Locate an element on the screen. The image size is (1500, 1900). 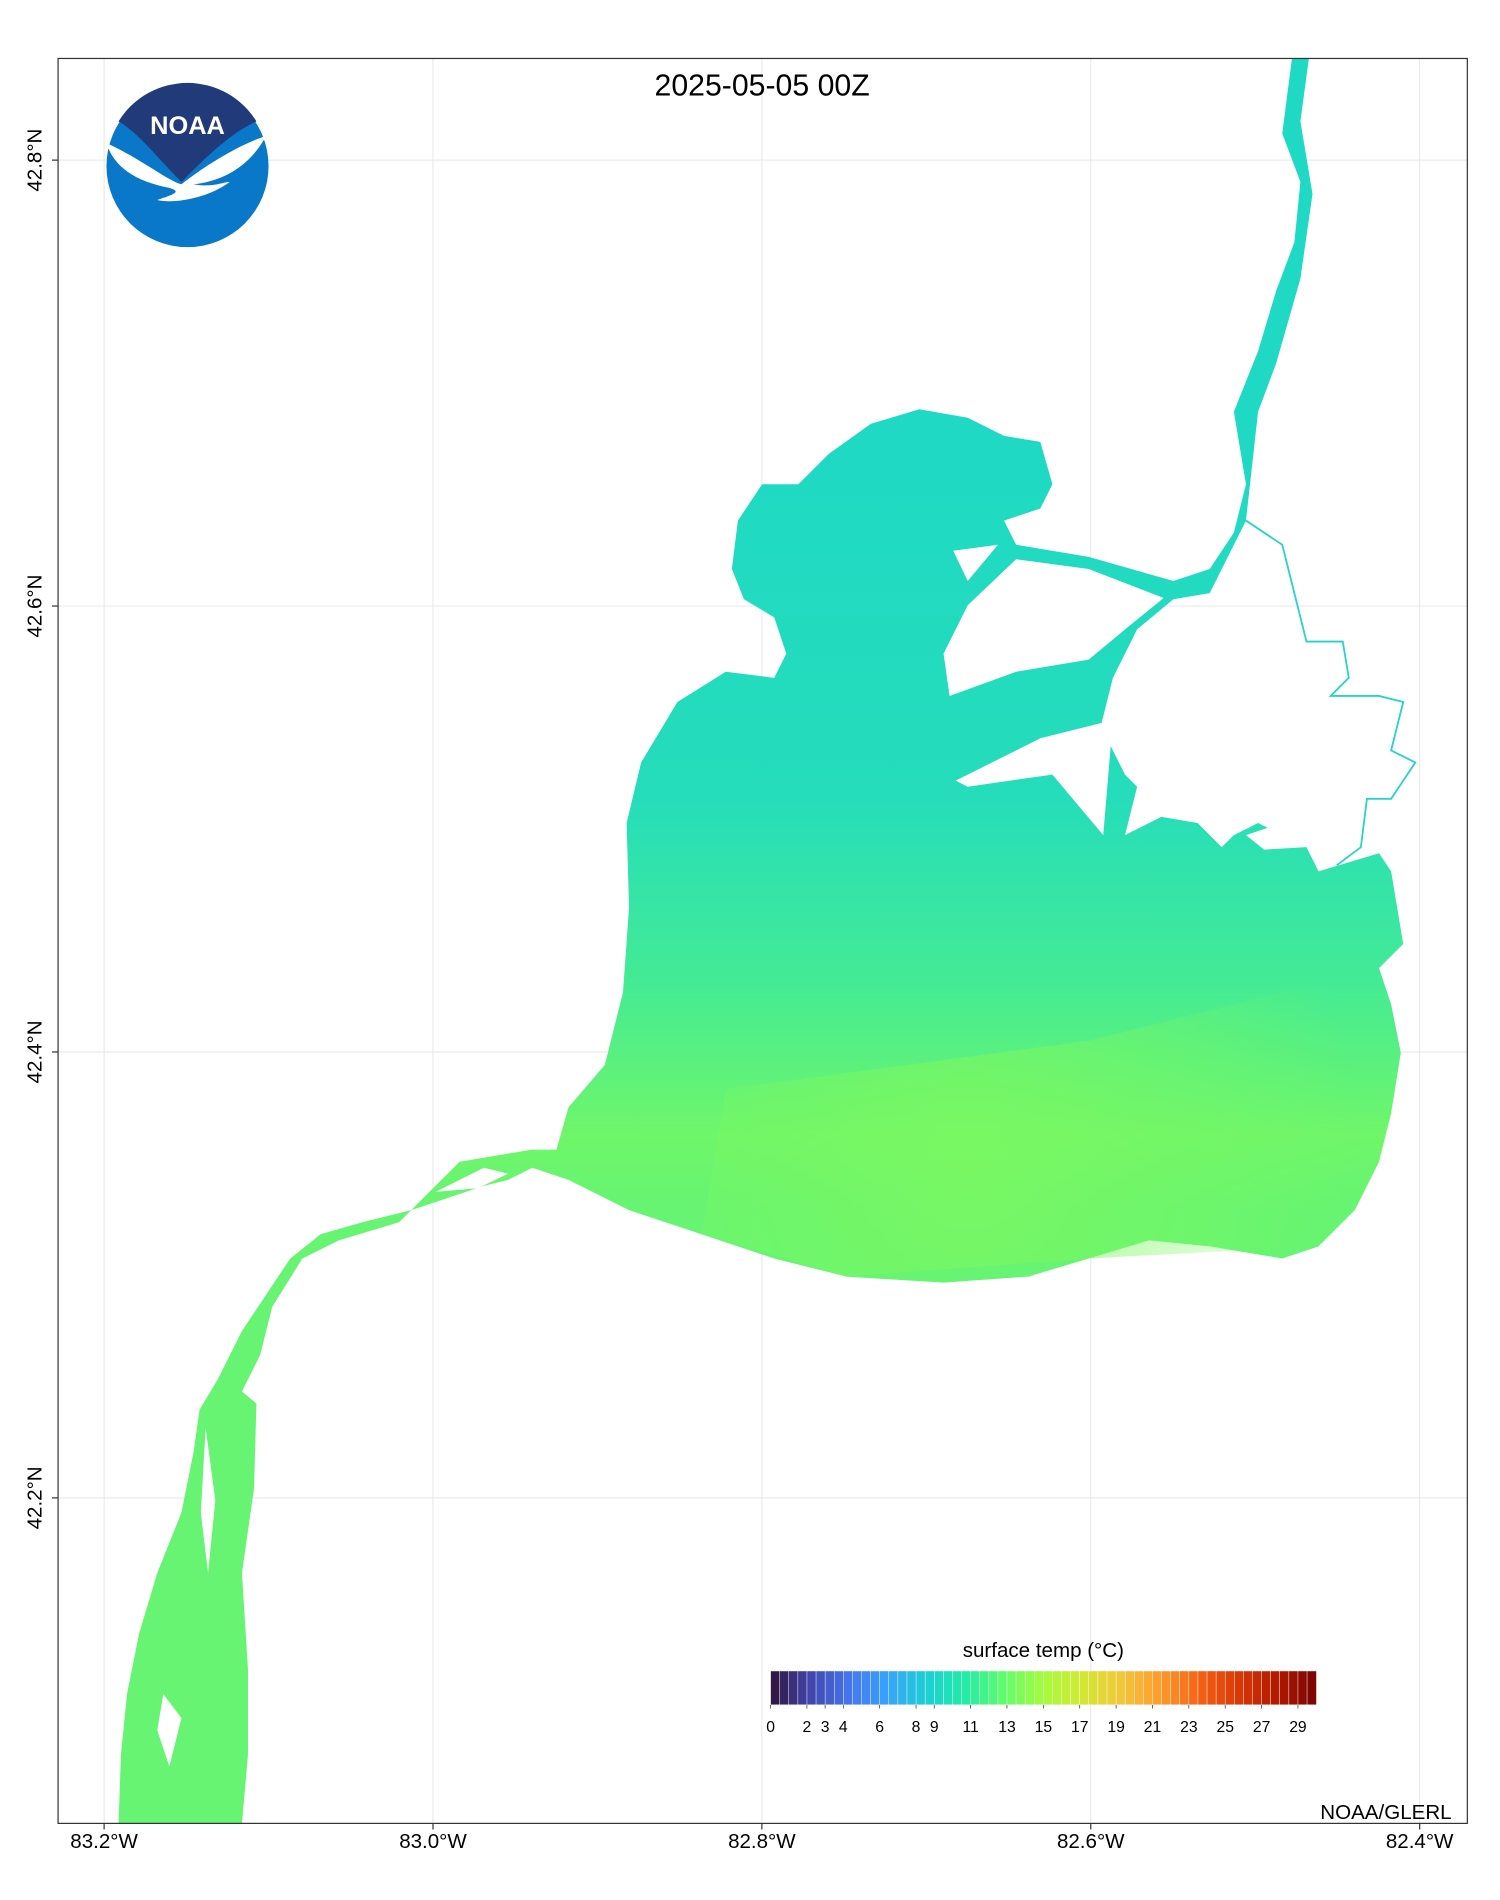
colorbar-tick-label: 19 is located at coordinates (1115, 1727).